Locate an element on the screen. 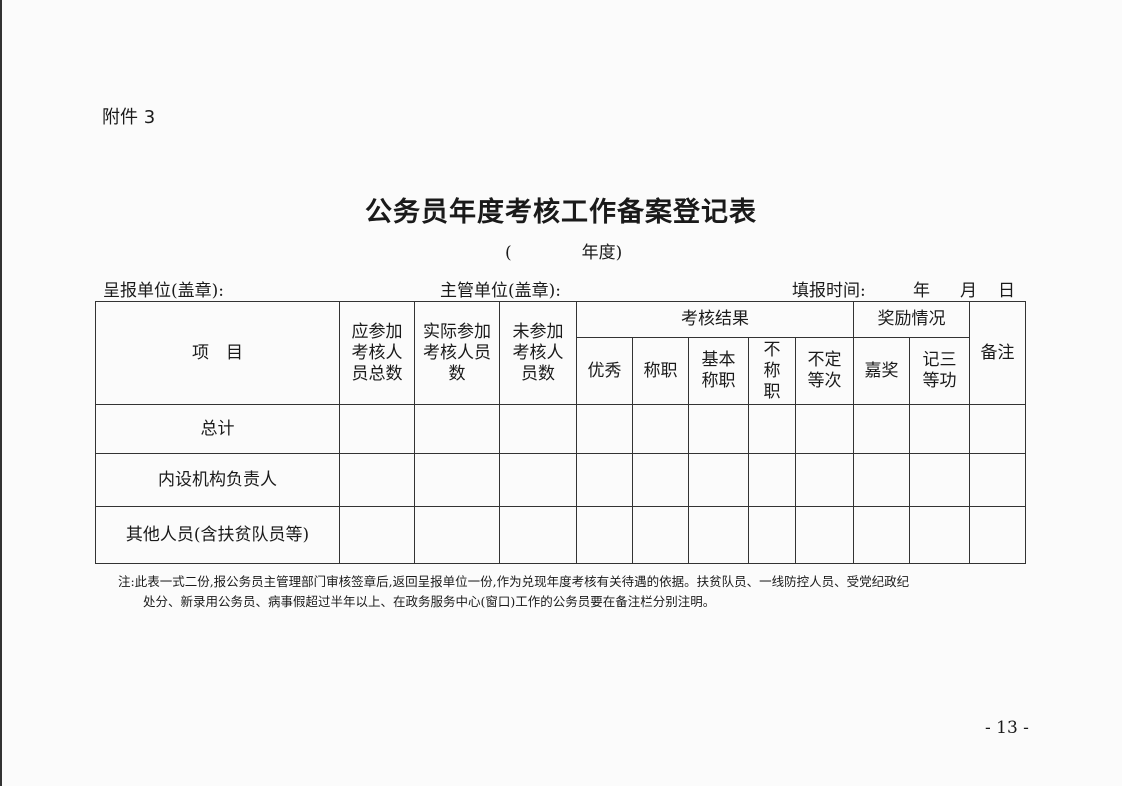 The height and width of the screenshot is (786, 1122). year-label: 年度) is located at coordinates (602, 253).